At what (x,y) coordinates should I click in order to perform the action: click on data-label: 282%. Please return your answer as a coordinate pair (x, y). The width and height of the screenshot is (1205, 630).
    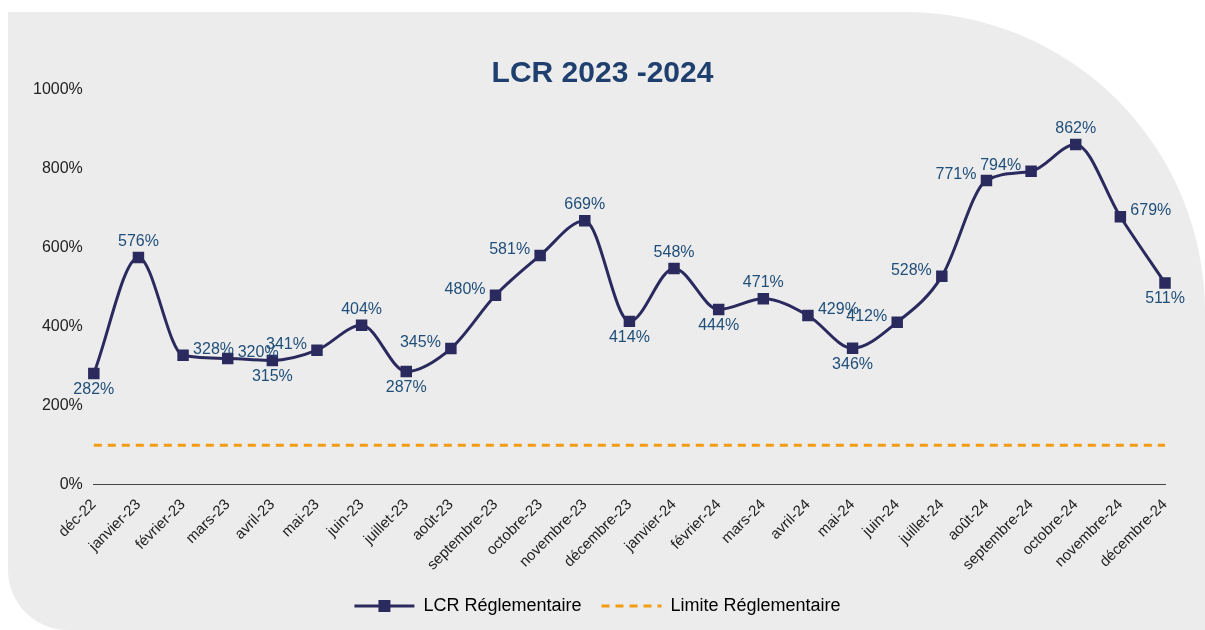
    Looking at the image, I should click on (94, 388).